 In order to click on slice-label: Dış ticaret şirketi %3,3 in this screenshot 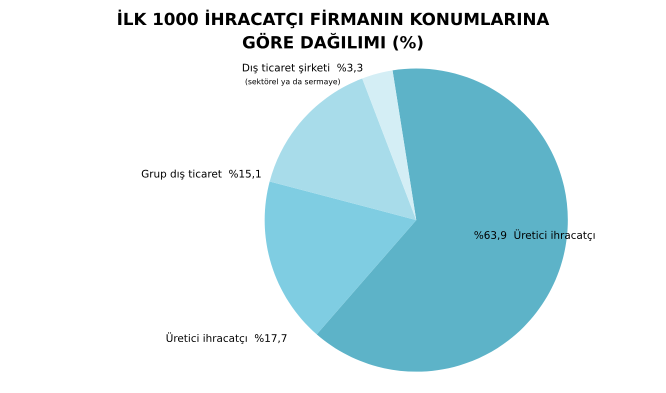, I will do `click(302, 68)`.